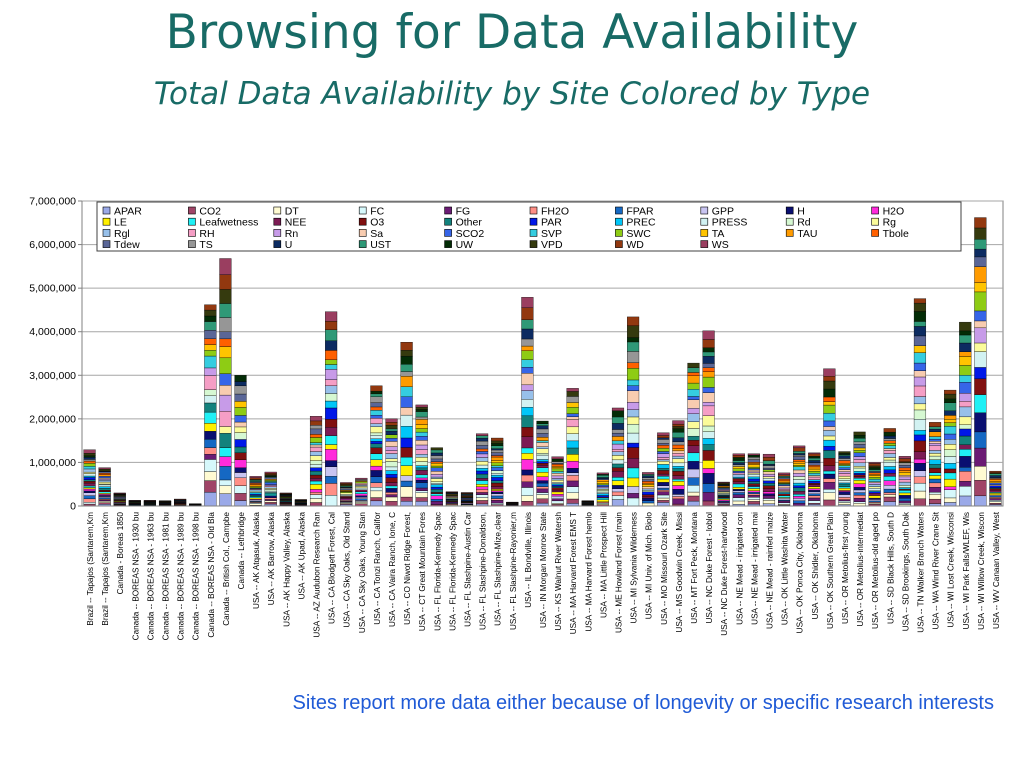  What do you see at coordinates (875, 570) in the screenshot?
I see `x-tick-label: USA -- OR Metolius-old aged po` at bounding box center [875, 570].